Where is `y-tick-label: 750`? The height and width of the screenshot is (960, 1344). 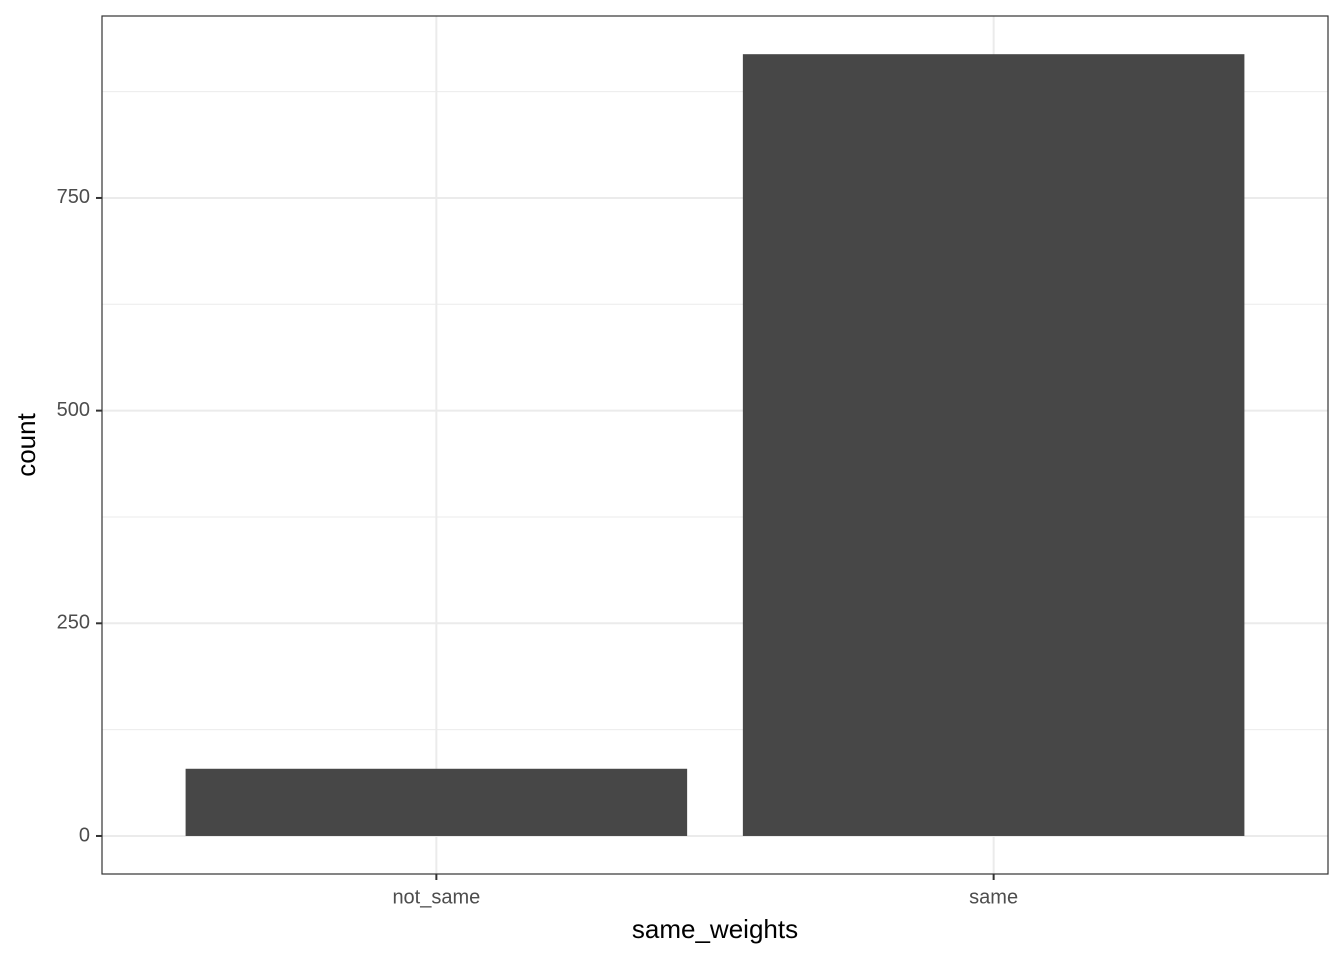
y-tick-label: 750 is located at coordinates (73, 197).